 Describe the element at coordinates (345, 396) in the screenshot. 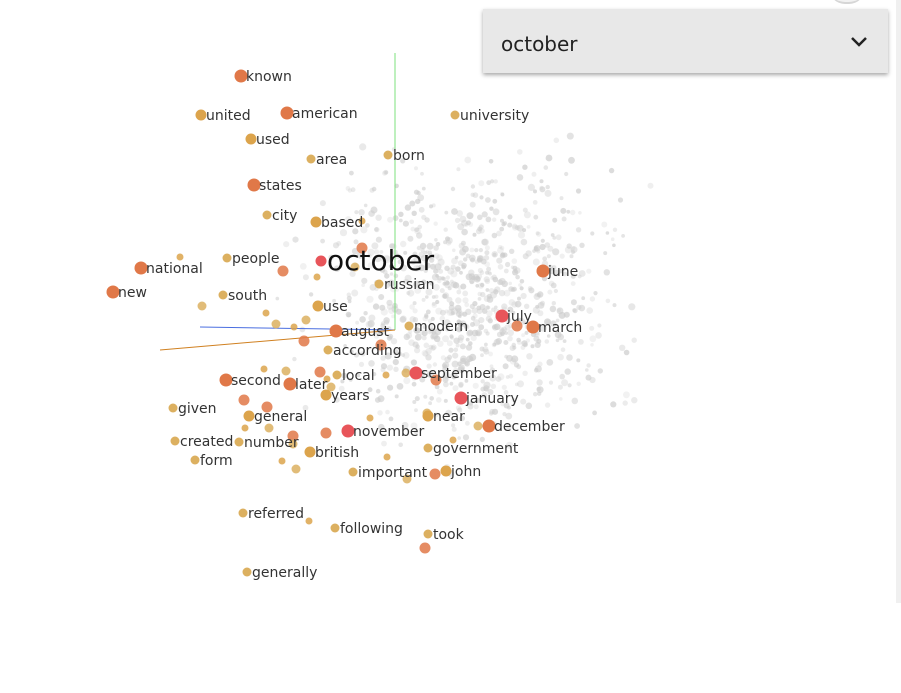

I see `word-point-years: years` at that location.